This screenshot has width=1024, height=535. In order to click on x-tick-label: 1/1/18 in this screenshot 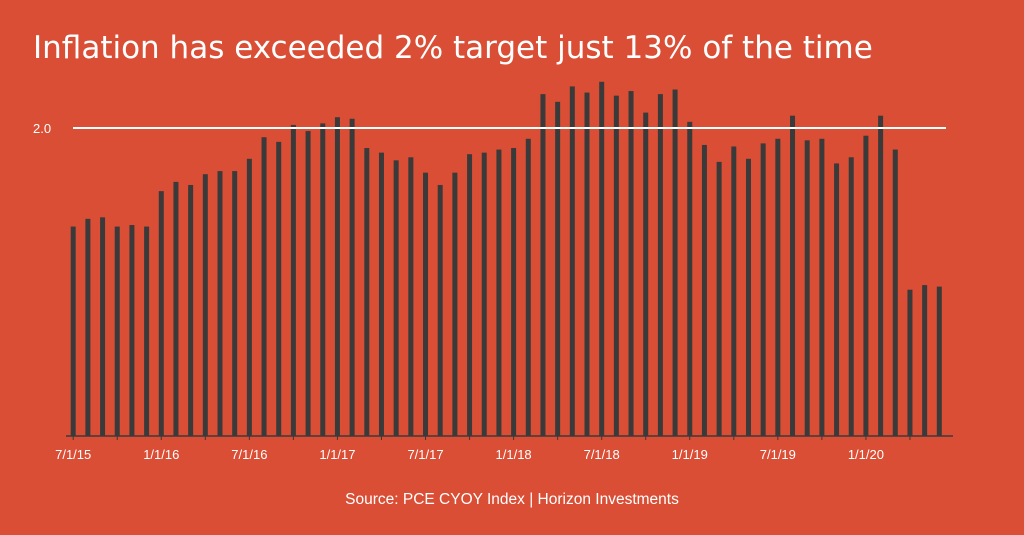, I will do `click(514, 454)`.